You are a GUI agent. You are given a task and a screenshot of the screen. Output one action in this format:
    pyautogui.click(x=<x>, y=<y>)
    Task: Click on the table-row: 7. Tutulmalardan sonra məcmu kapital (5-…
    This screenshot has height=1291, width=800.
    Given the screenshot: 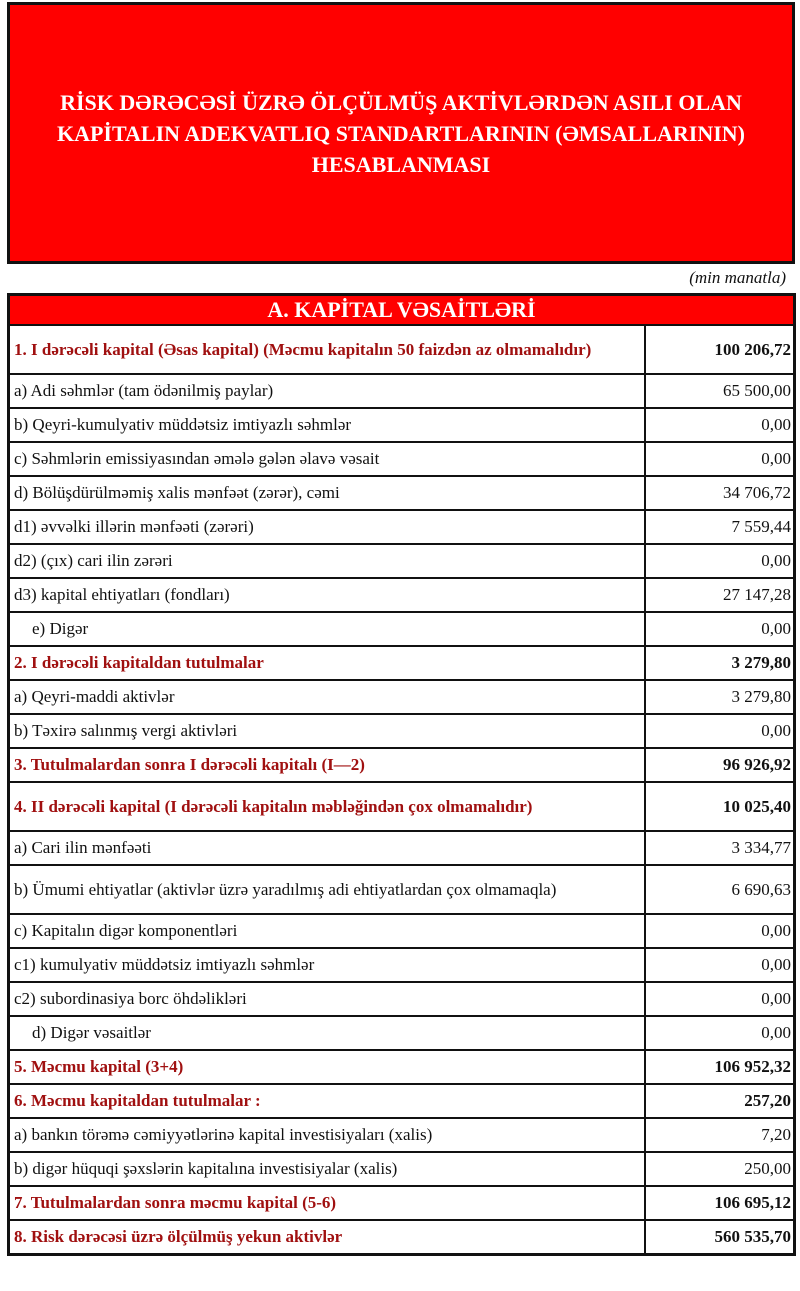 What is the action you would take?
    pyautogui.click(x=401, y=1203)
    